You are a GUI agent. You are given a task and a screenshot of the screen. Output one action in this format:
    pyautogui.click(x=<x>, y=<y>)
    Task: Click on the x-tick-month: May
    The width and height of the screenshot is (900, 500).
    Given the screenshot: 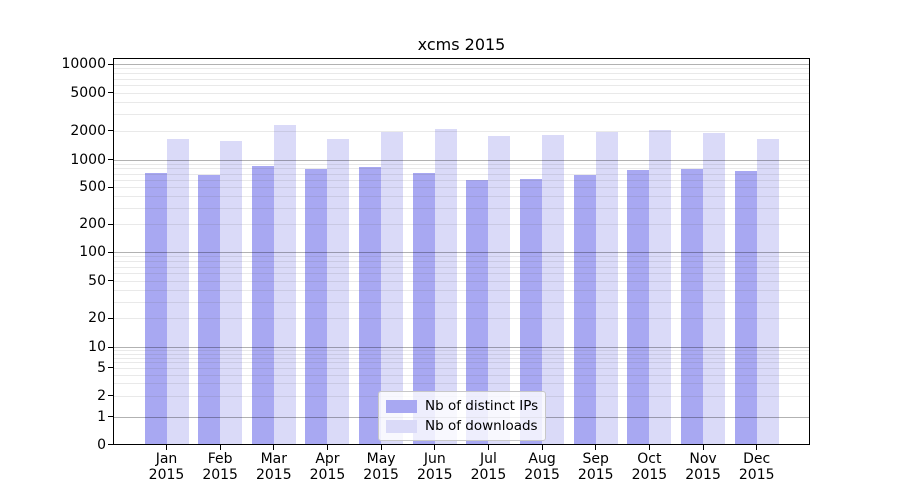 What is the action you would take?
    pyautogui.click(x=381, y=459)
    